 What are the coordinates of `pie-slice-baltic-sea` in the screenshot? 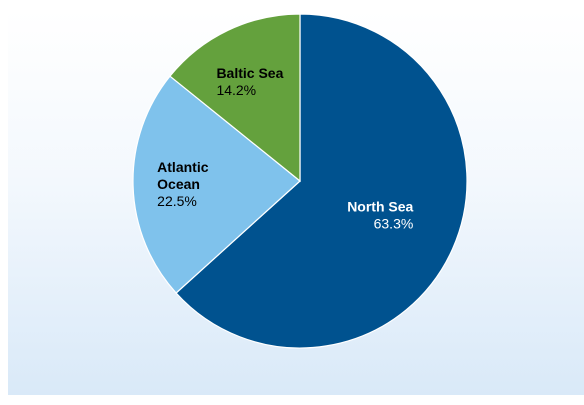 It's located at (235, 98).